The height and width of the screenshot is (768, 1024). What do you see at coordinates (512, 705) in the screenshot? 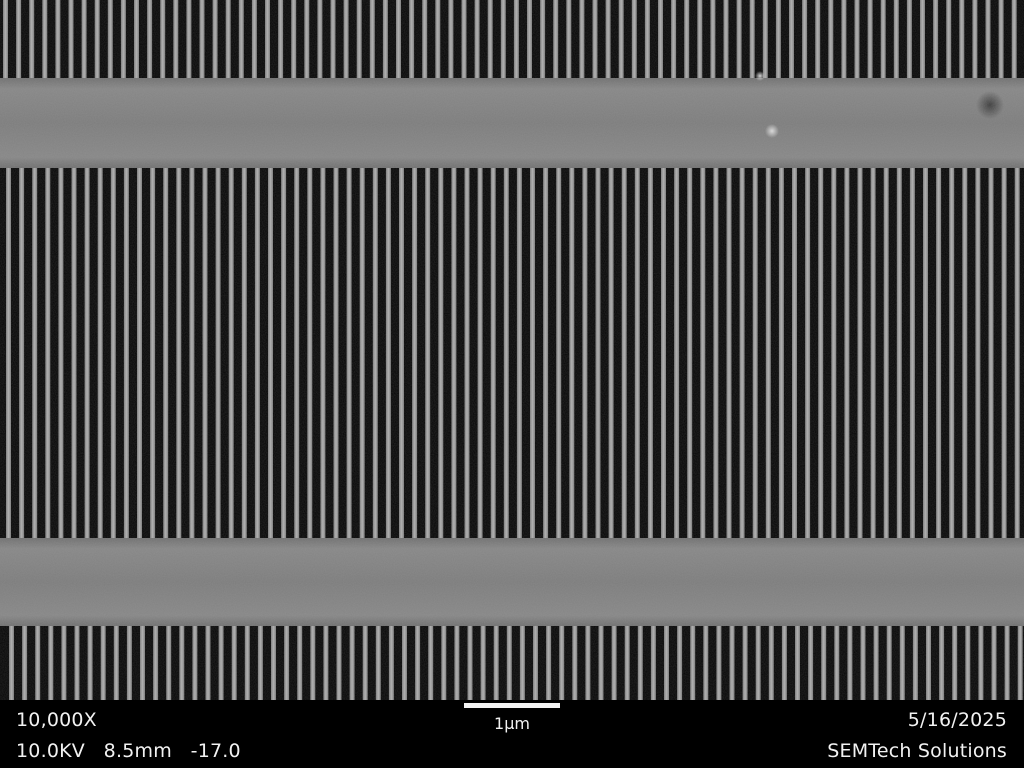
I see `scale-bar-line` at bounding box center [512, 705].